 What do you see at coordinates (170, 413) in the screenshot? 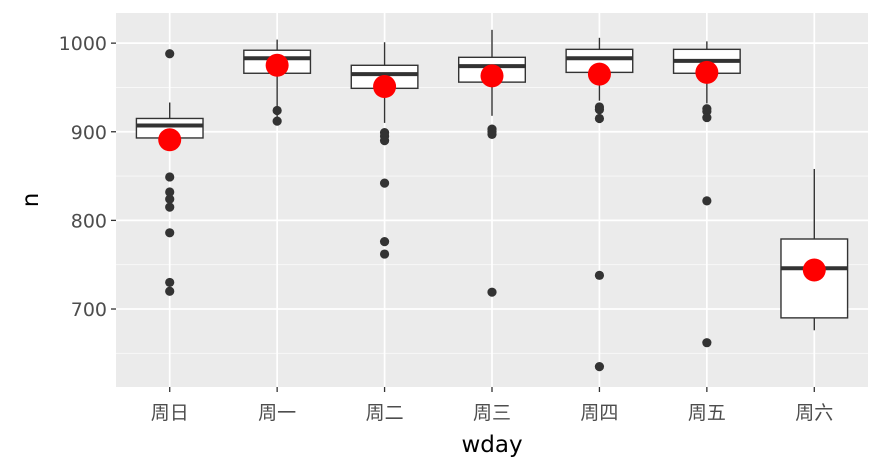
I see `x-tick-label: 周日` at bounding box center [170, 413].